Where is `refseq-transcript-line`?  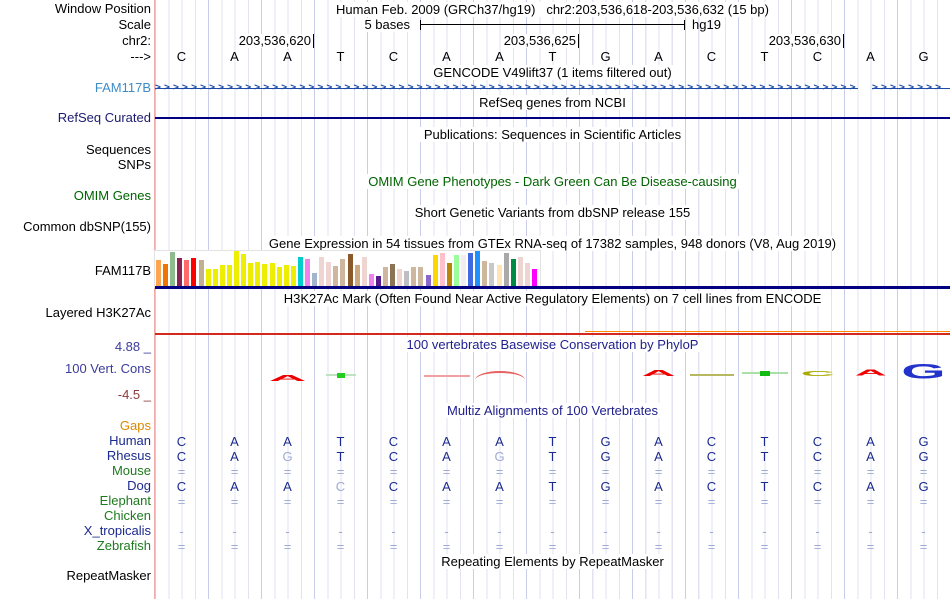 refseq-transcript-line is located at coordinates (552, 118).